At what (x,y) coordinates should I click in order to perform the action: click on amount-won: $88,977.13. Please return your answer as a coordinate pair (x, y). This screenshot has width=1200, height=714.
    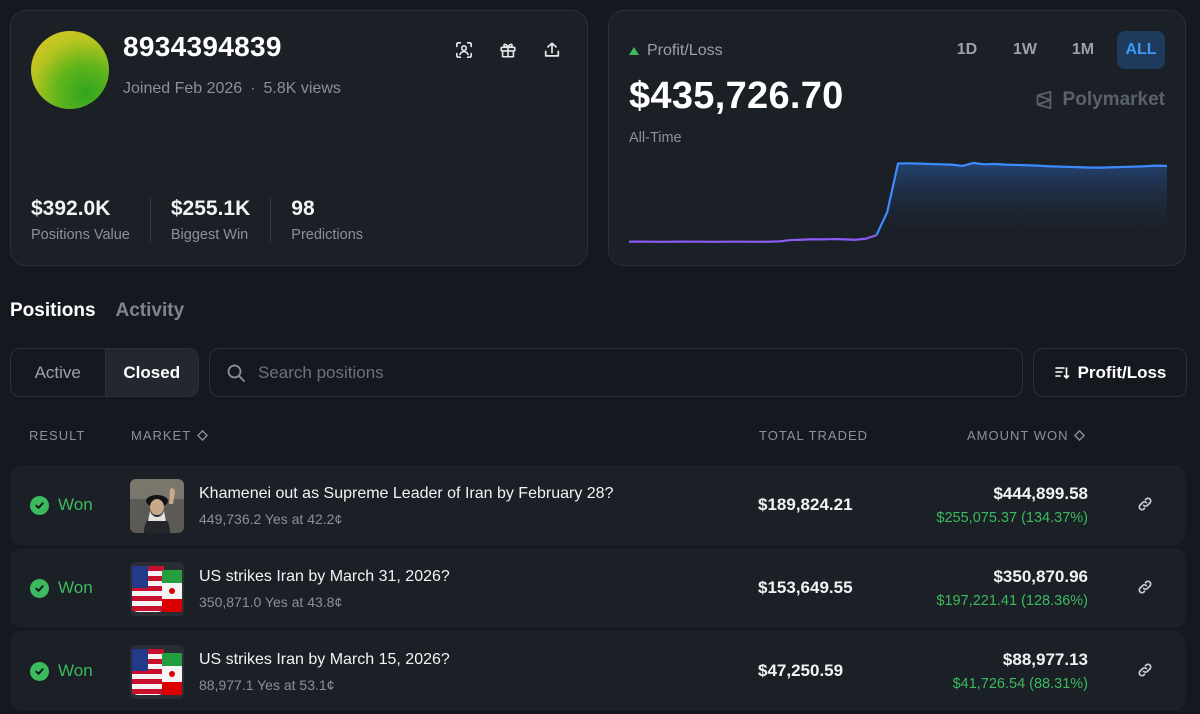
    Looking at the image, I should click on (1045, 659).